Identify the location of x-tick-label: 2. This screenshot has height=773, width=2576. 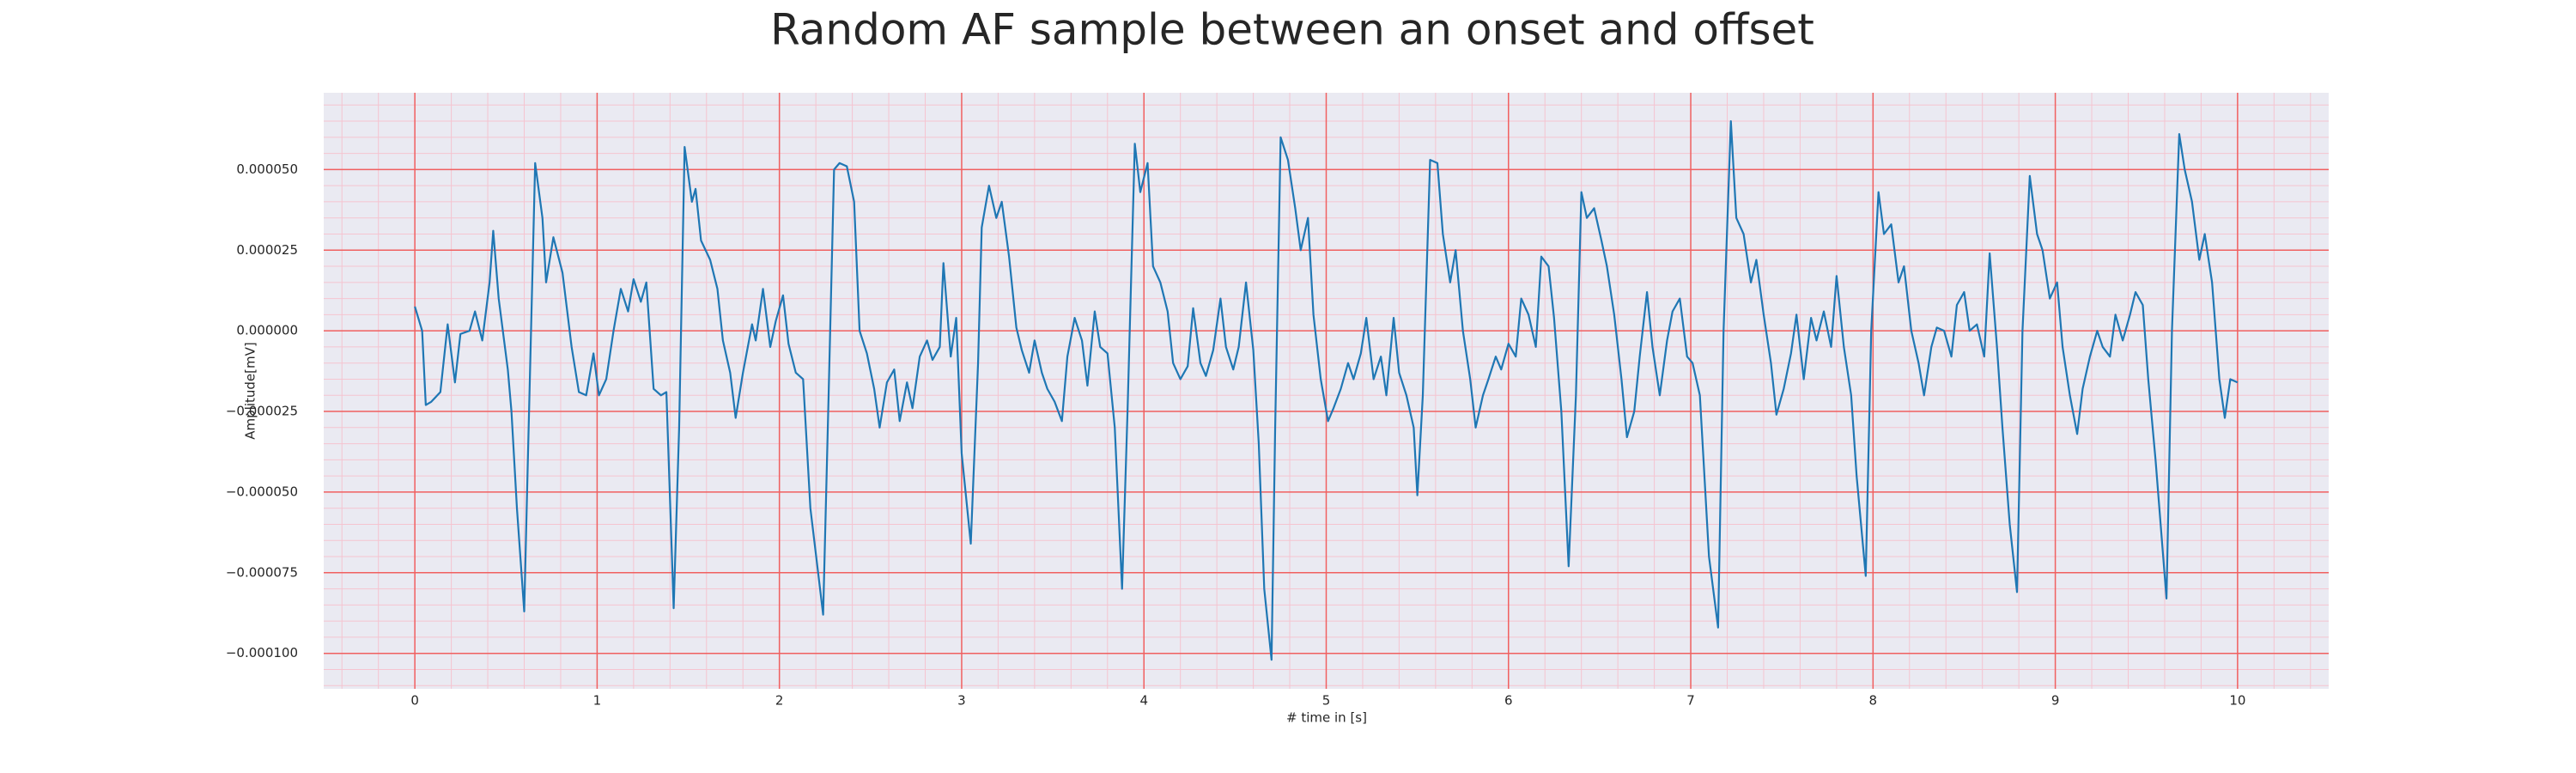
(779, 701).